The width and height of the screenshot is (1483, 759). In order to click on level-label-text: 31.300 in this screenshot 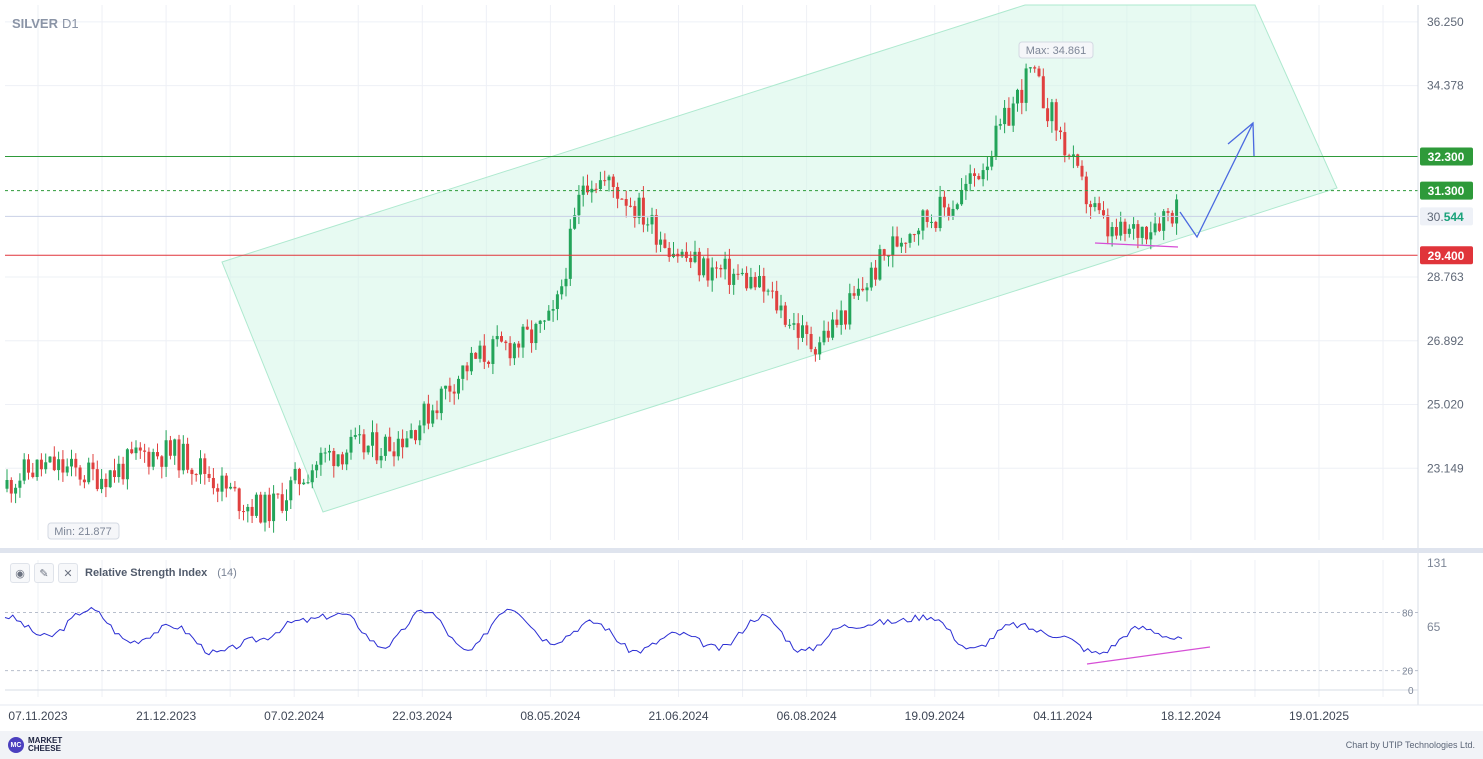, I will do `click(1446, 191)`.